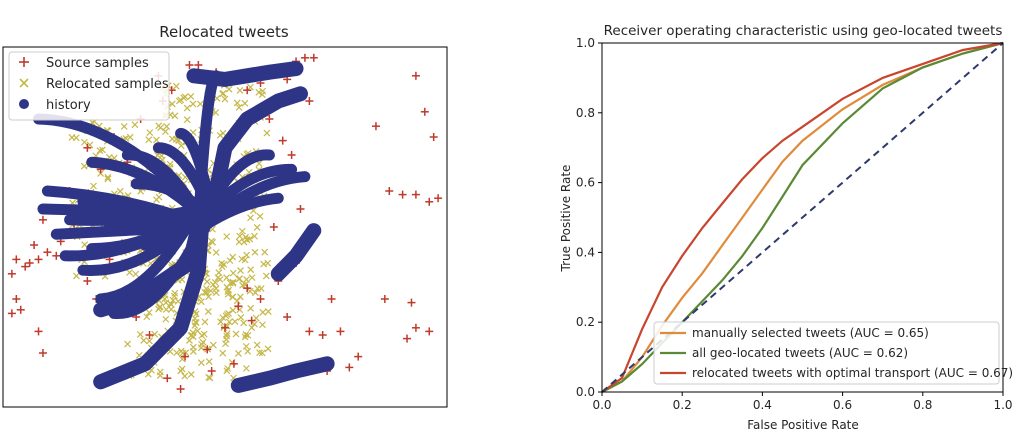  I want to click on roc-legend-box, so click(826, 353).